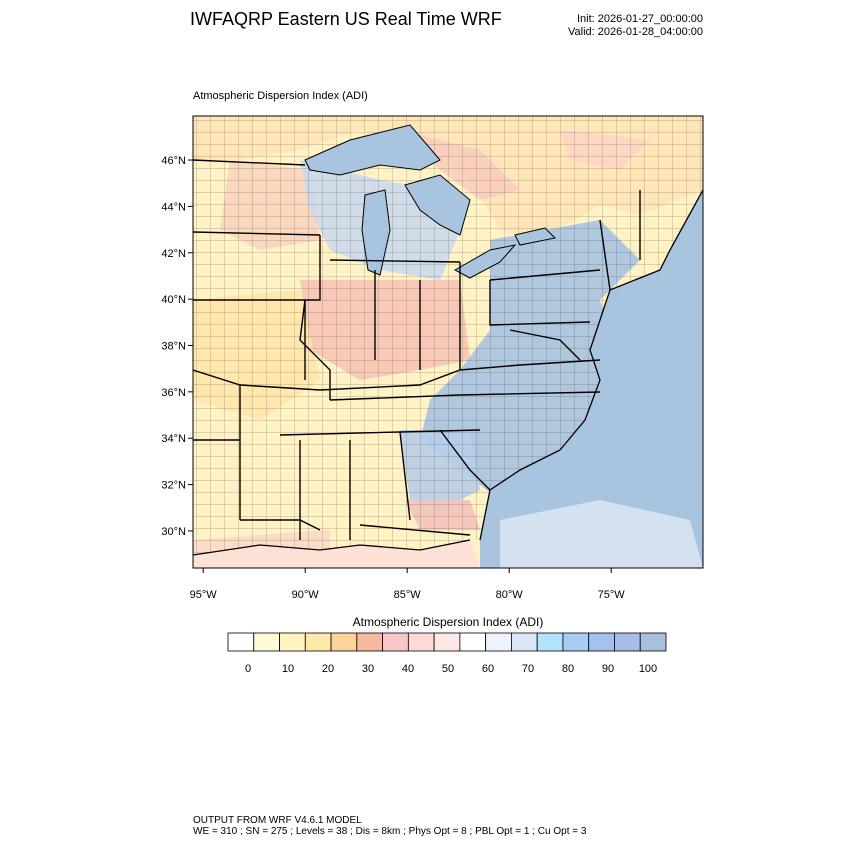 This screenshot has width=850, height=850. Describe the element at coordinates (408, 584) in the screenshot. I see `longitude-axis: 95°W 90°W 85°W 80°W 75°W` at that location.